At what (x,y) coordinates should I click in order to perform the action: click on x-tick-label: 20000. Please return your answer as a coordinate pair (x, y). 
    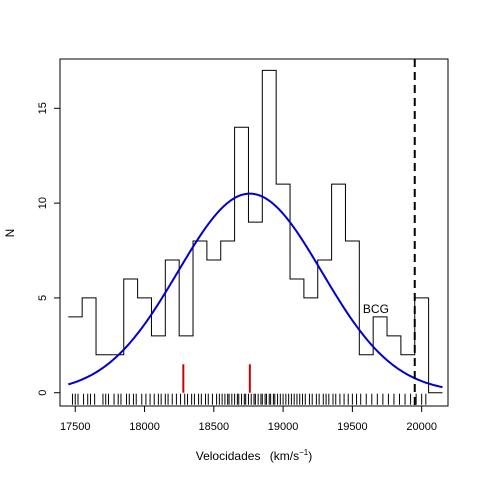
    Looking at the image, I should click on (421, 427).